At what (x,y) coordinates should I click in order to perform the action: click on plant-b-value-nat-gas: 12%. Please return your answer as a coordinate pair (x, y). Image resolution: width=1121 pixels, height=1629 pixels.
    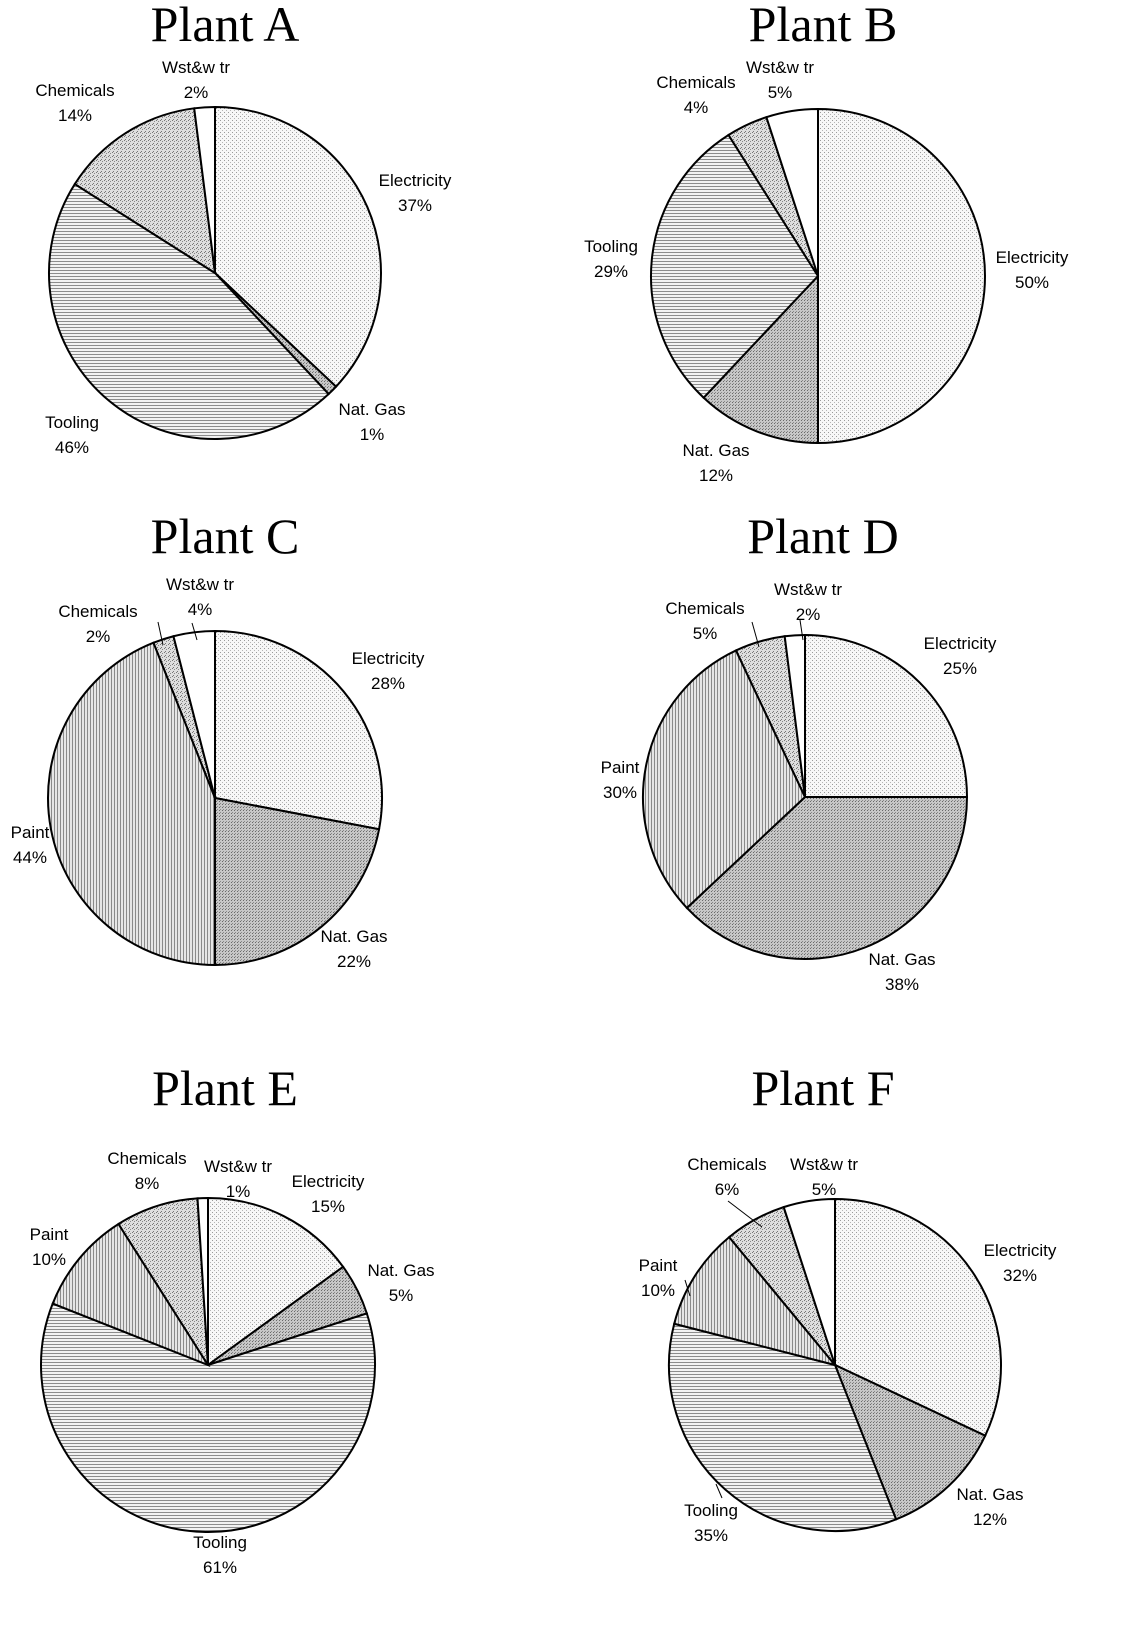
    Looking at the image, I should click on (716, 475).